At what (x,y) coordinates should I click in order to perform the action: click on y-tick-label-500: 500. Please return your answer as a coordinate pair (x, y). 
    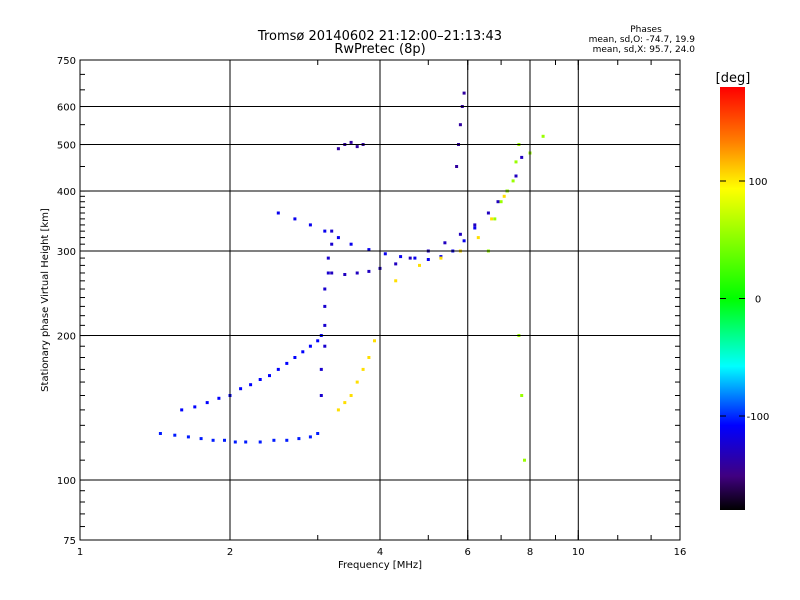
    Looking at the image, I should click on (66, 146).